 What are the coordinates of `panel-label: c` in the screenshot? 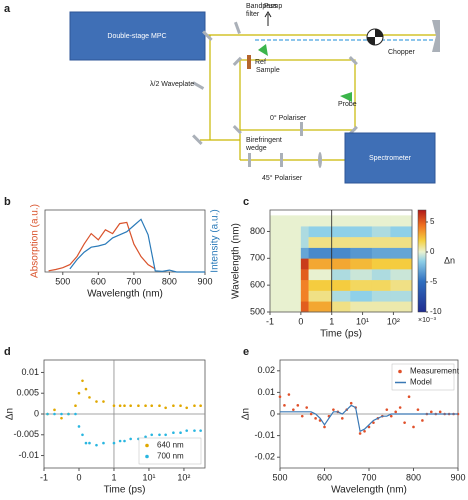 It's located at (246, 202).